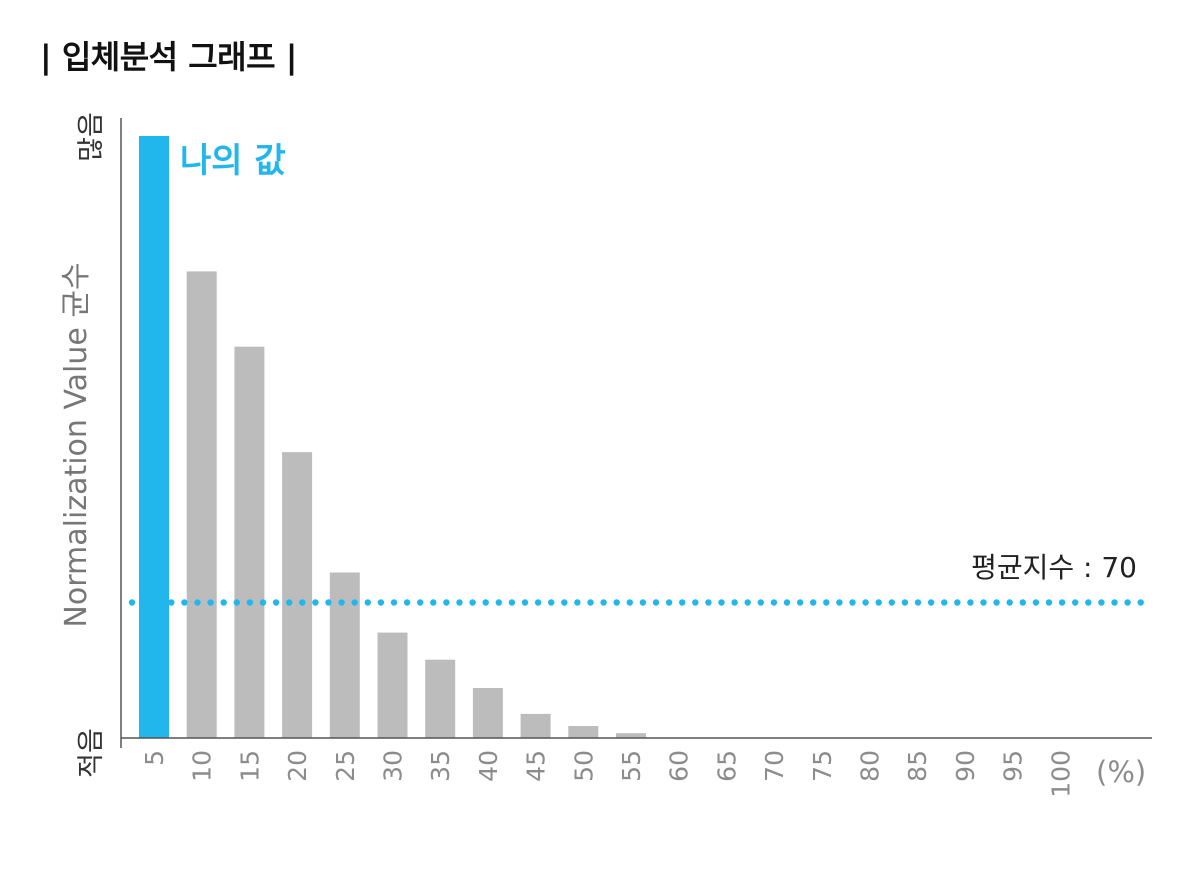 This screenshot has width=1181, height=874. What do you see at coordinates (636, 602) in the screenshot?
I see `average-line` at bounding box center [636, 602].